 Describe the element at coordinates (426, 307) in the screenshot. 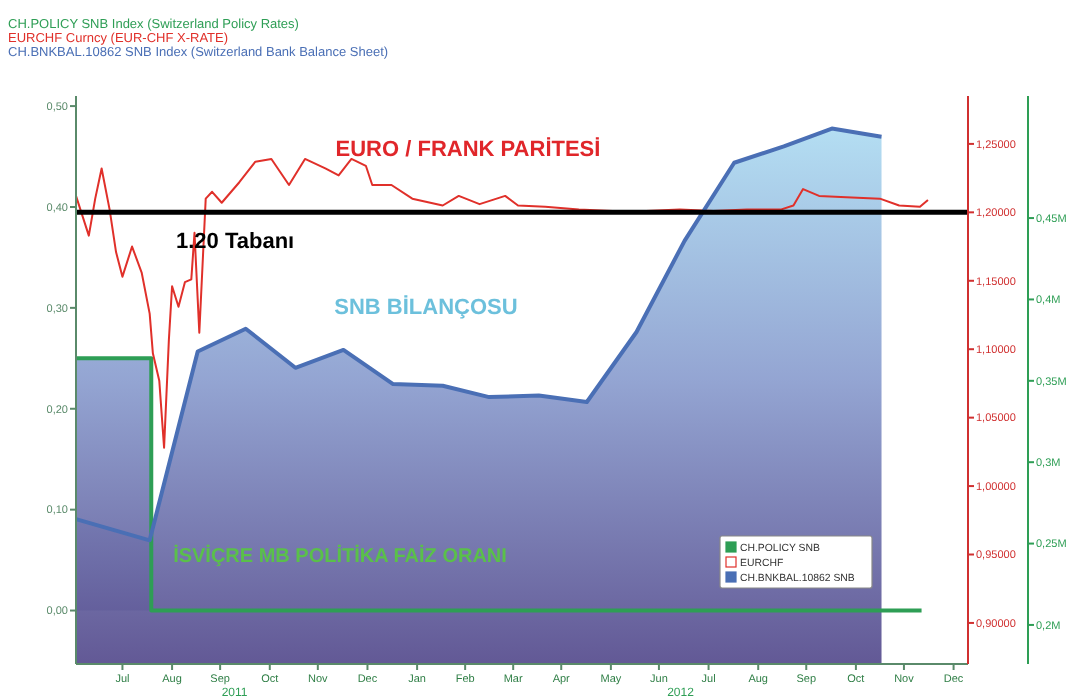

I see `annotation: SNB BİLANÇOSU` at that location.